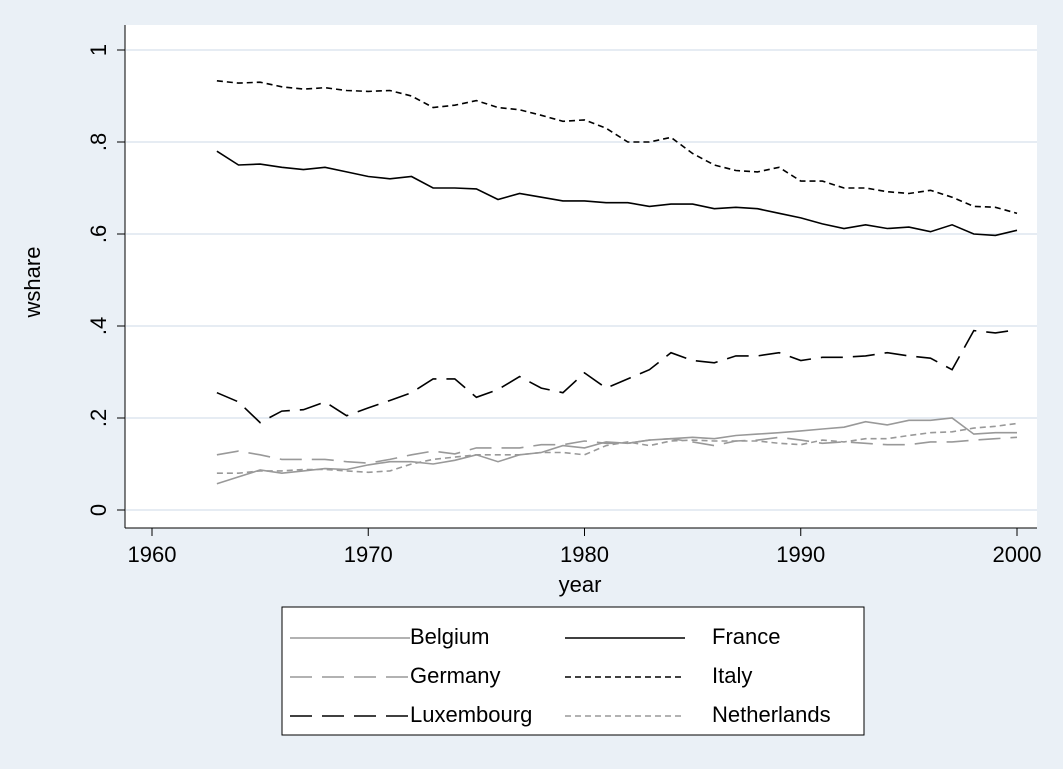  What do you see at coordinates (746, 636) in the screenshot?
I see `legend-label: France` at bounding box center [746, 636].